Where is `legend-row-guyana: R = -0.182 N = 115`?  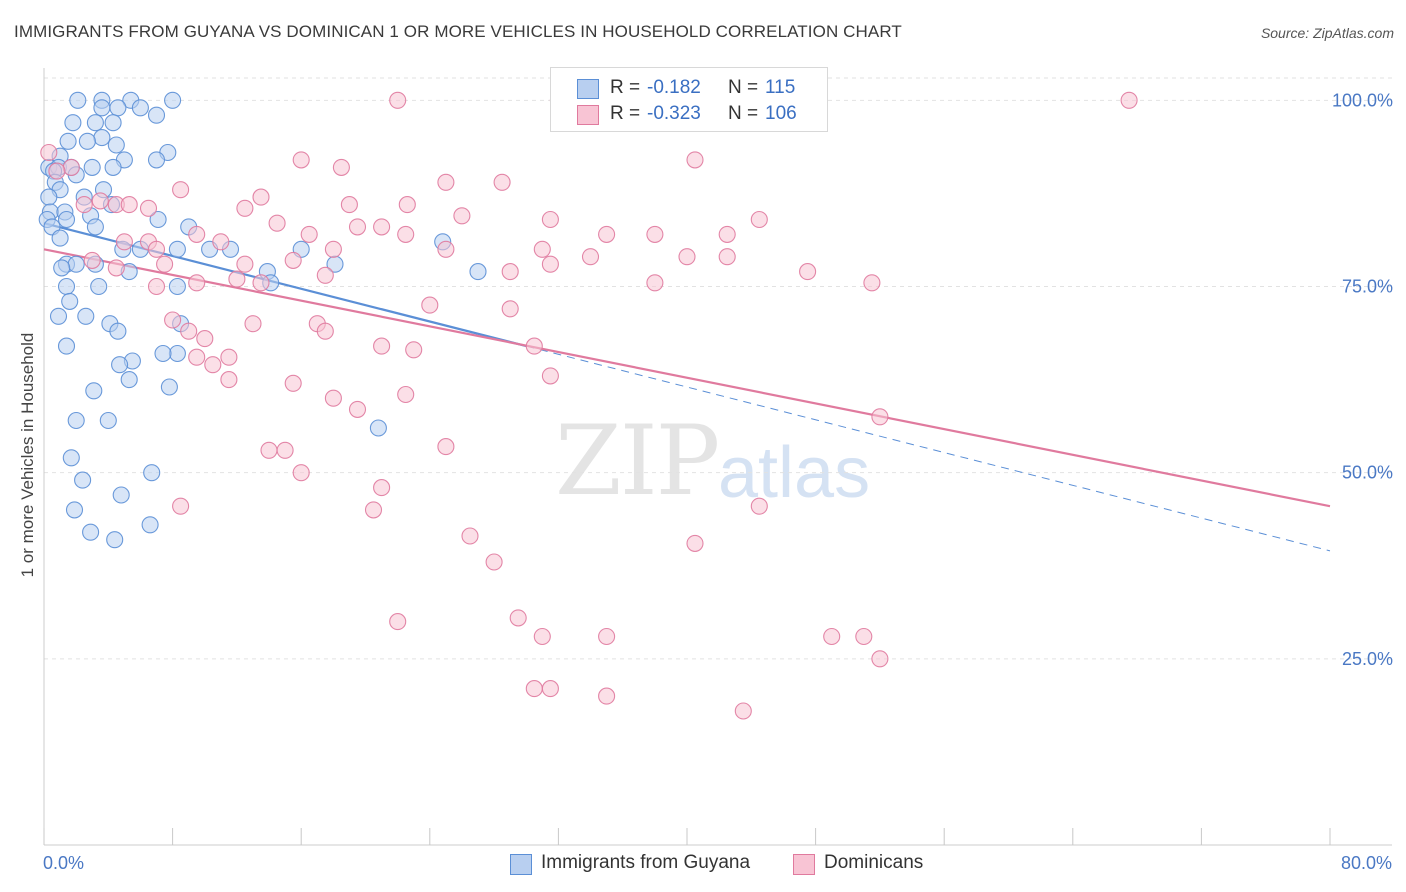 legend-row-guyana: R = -0.182 N = 115 is located at coordinates (689, 88).